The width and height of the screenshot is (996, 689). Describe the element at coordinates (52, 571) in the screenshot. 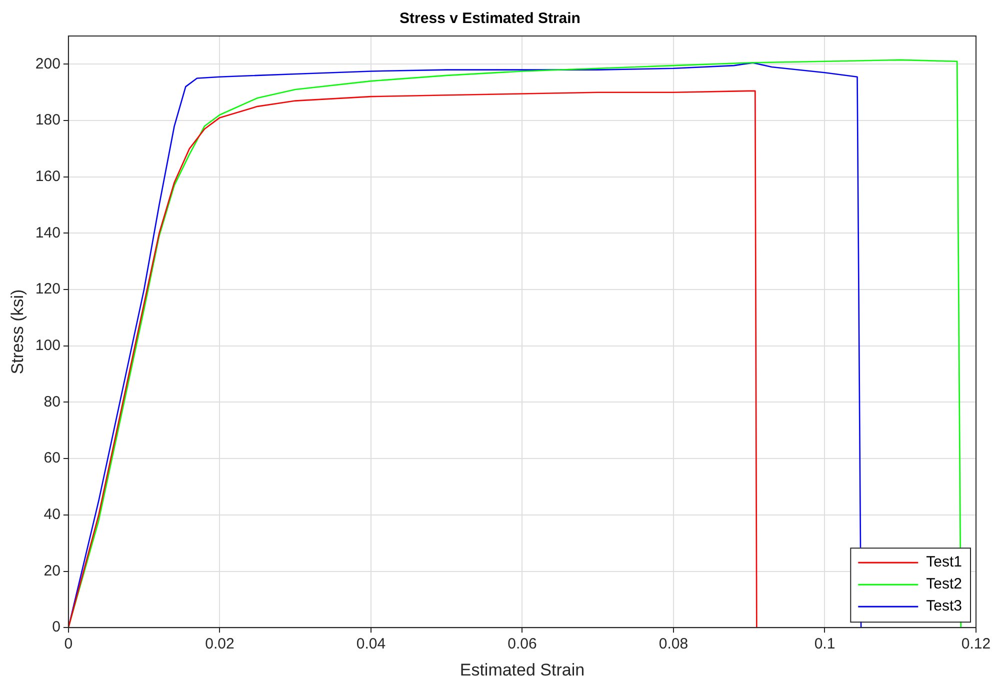

I see `y-tick-label: 20` at that location.